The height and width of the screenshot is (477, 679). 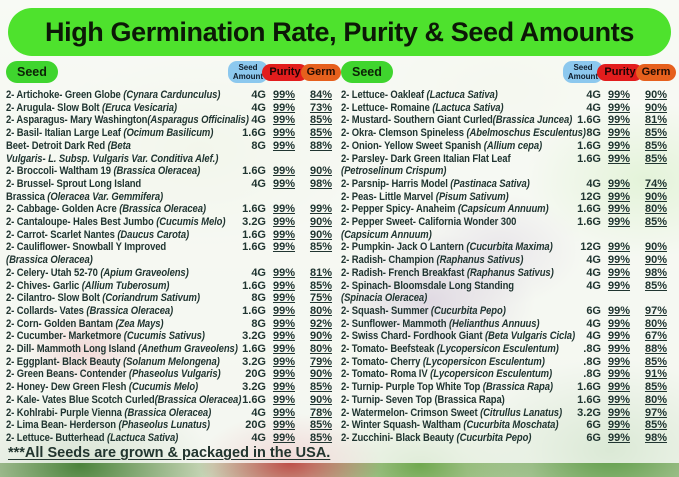 What do you see at coordinates (494, 437) in the screenshot?
I see `scientific-name: (Cucurbita Pepo)` at bounding box center [494, 437].